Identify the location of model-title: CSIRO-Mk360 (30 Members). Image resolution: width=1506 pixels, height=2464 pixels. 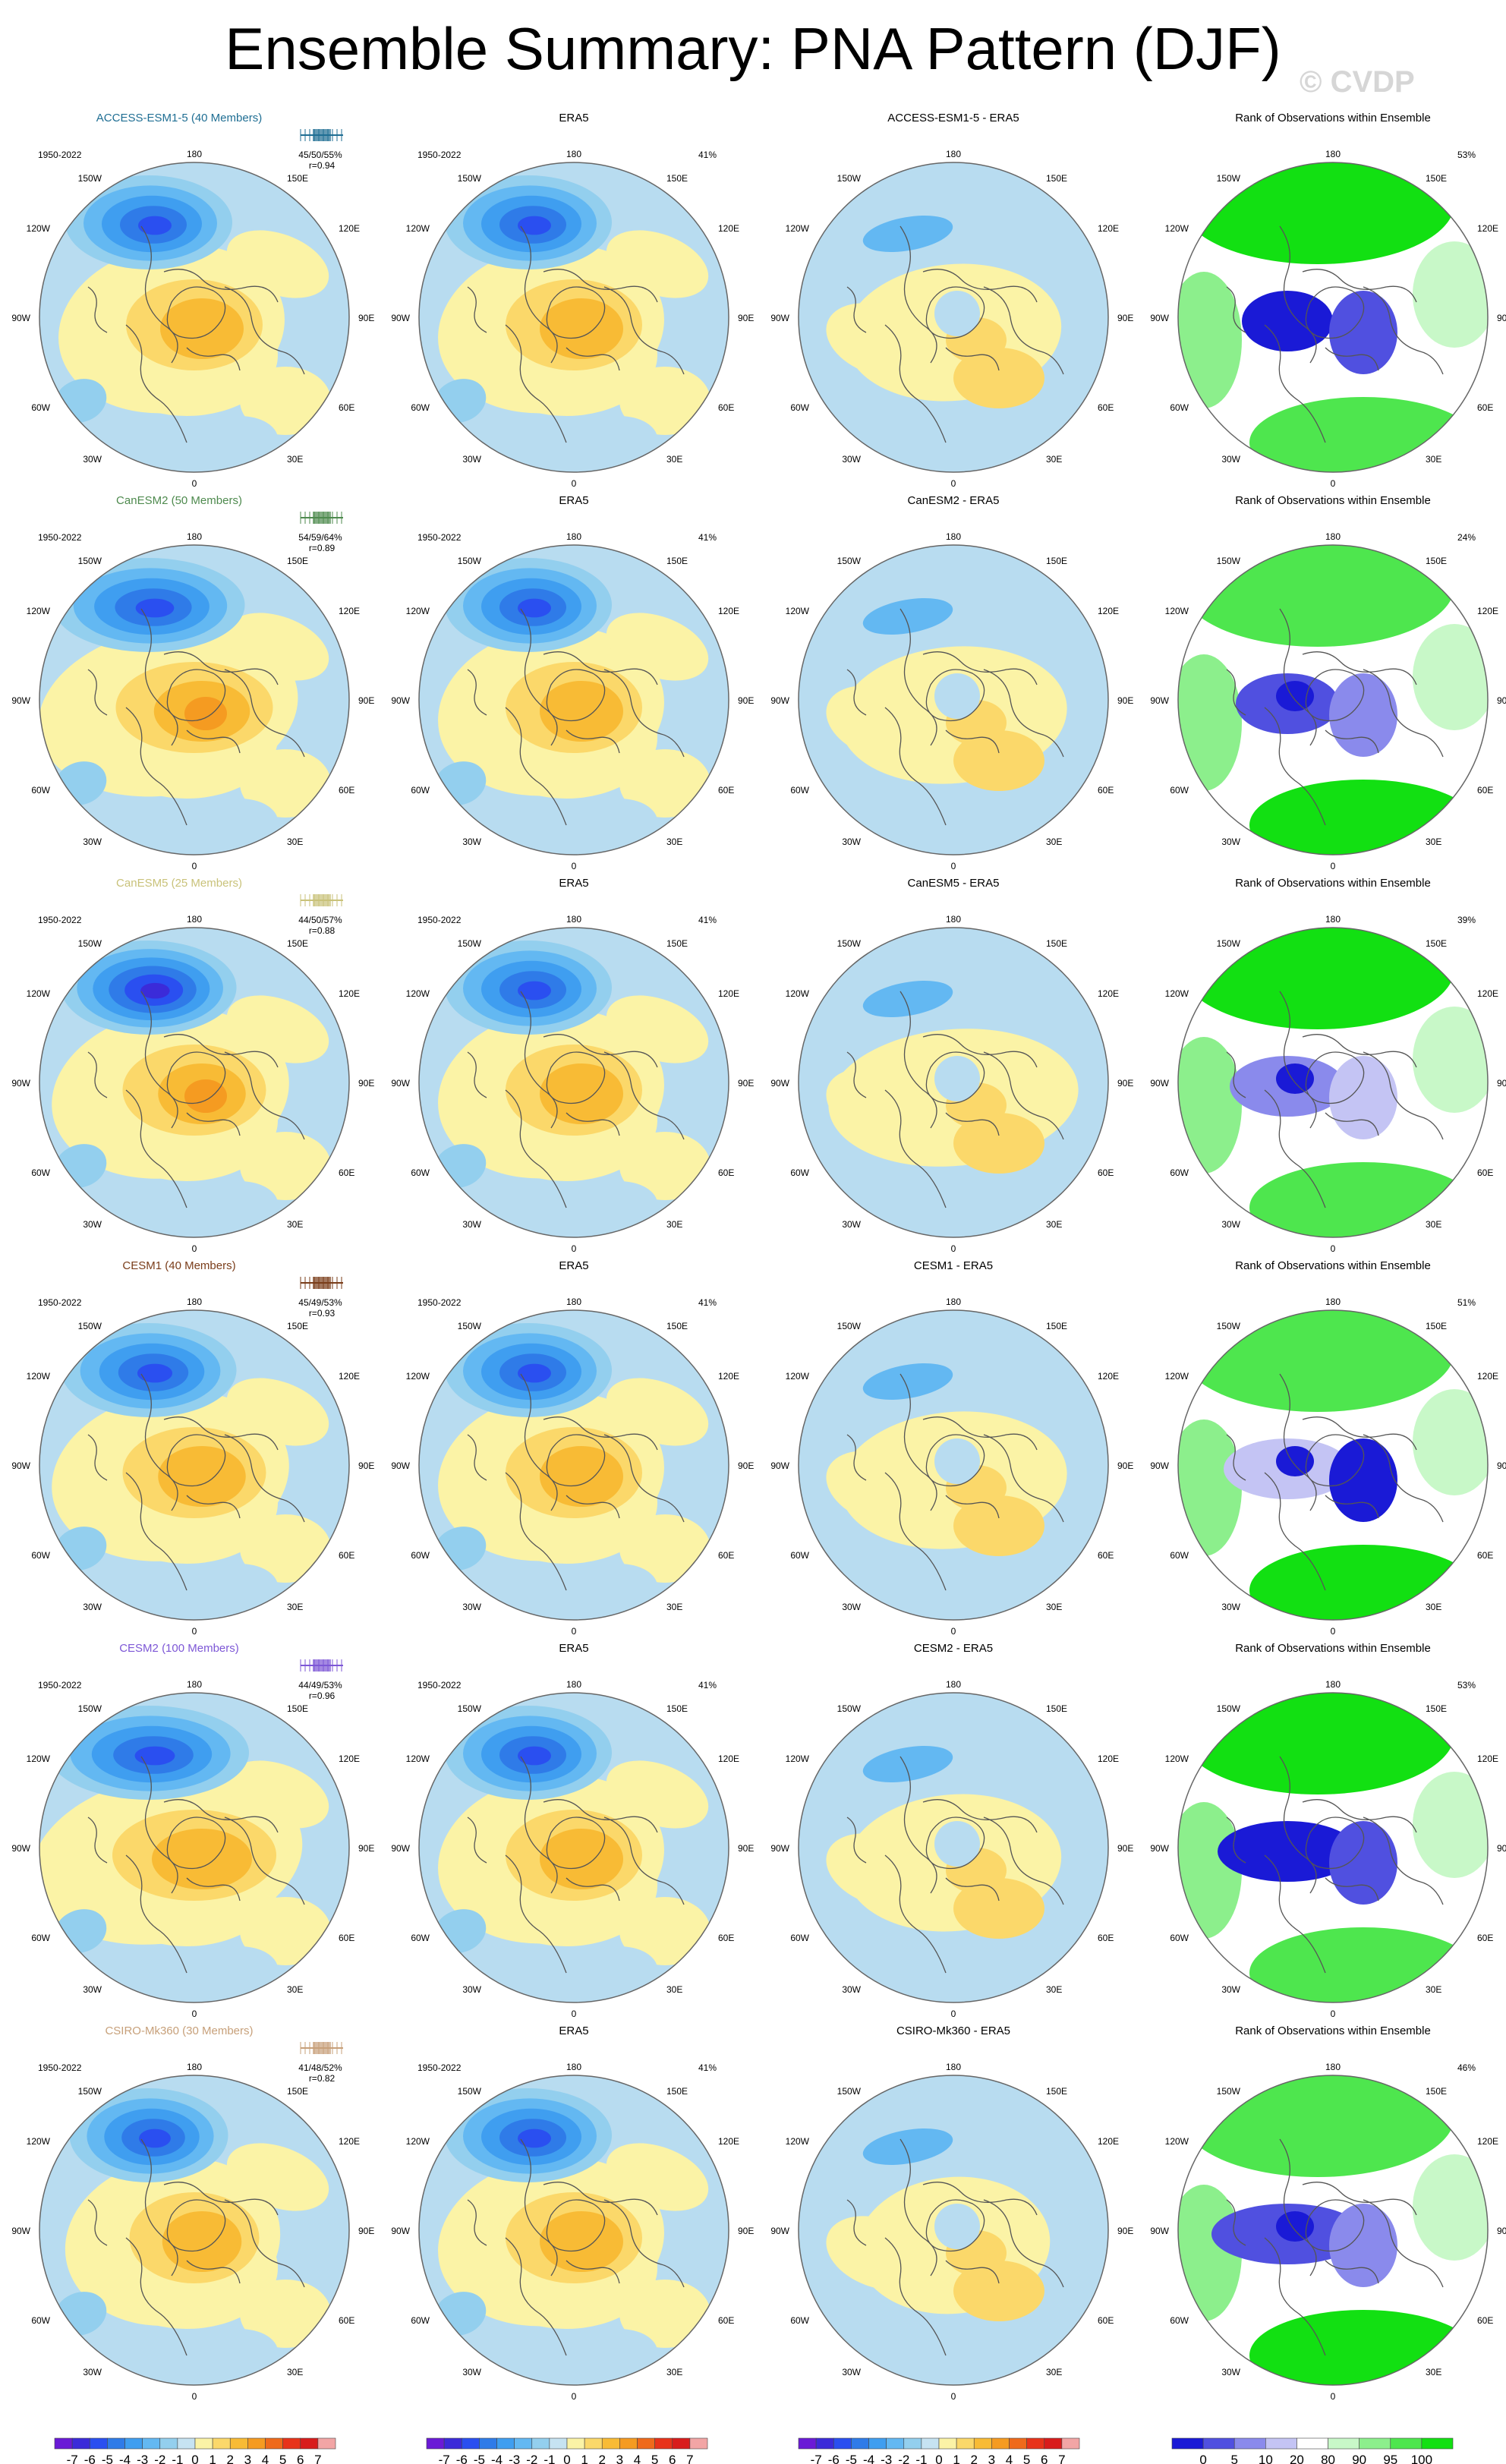
(179, 2030).